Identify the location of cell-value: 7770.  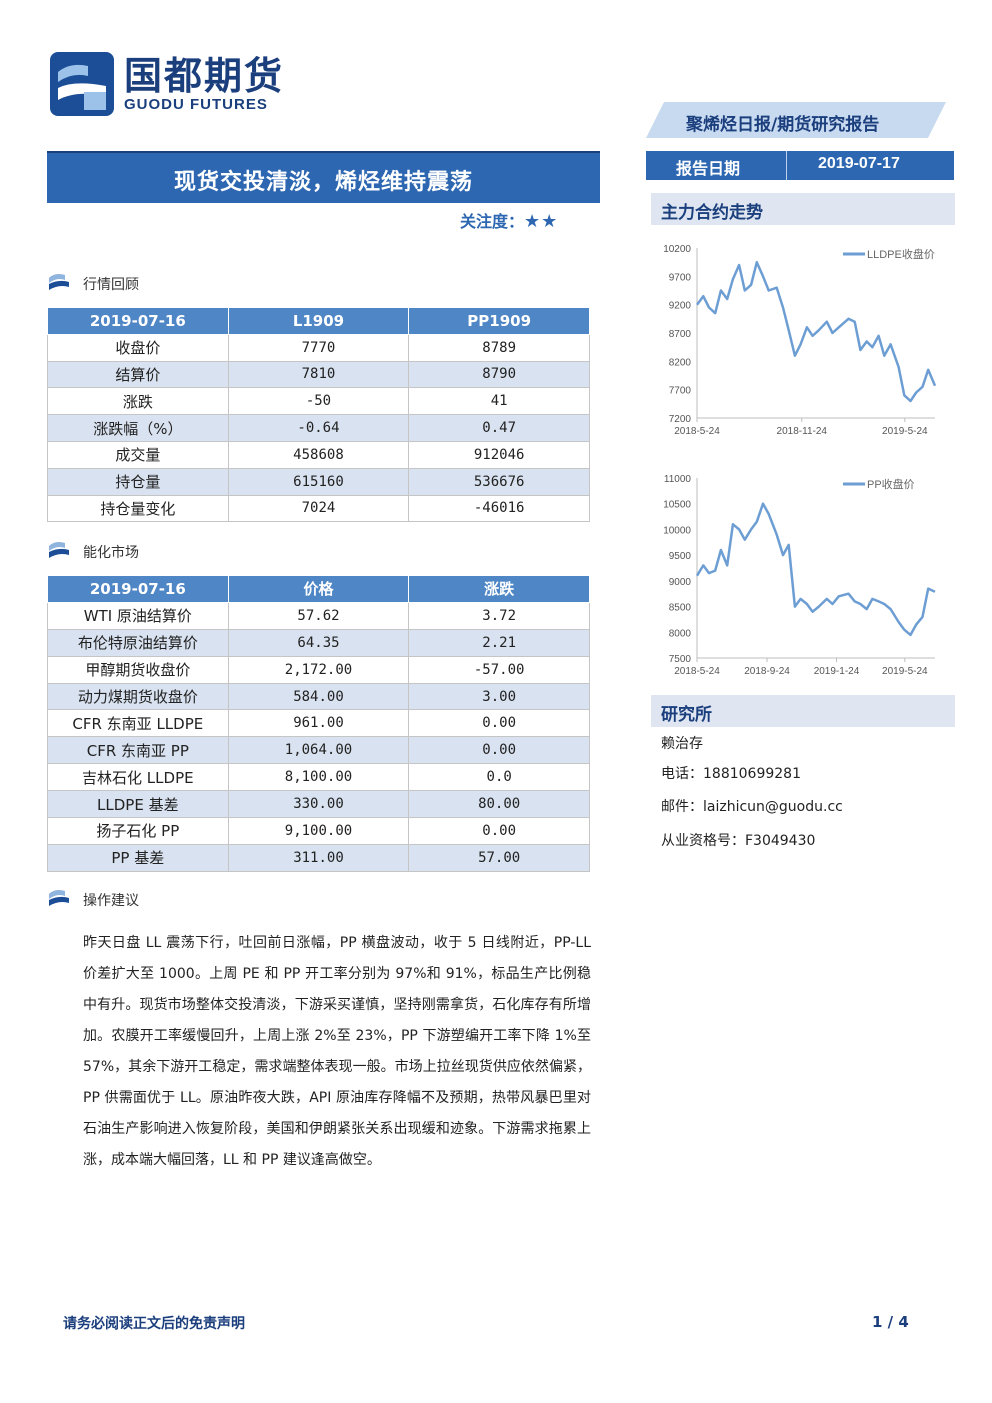
(318, 347).